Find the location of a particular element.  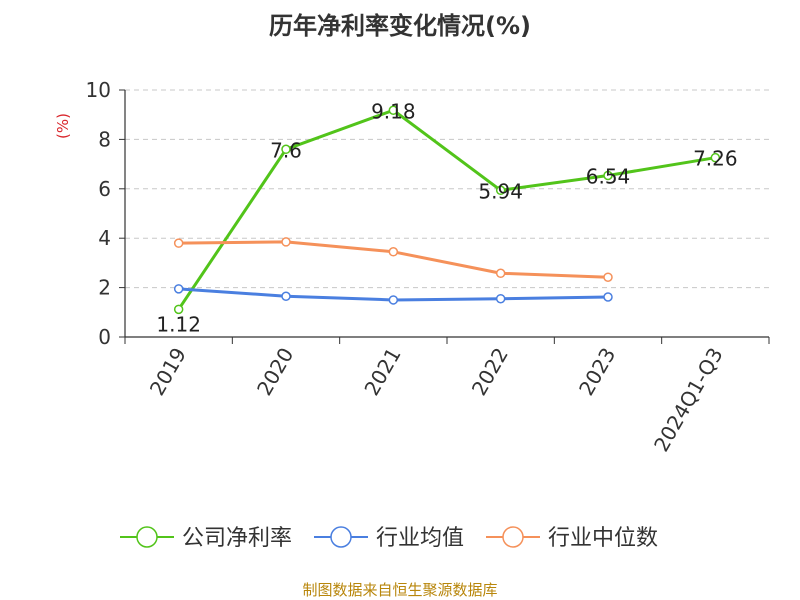

x-tick-label: 2021 is located at coordinates (382, 372).